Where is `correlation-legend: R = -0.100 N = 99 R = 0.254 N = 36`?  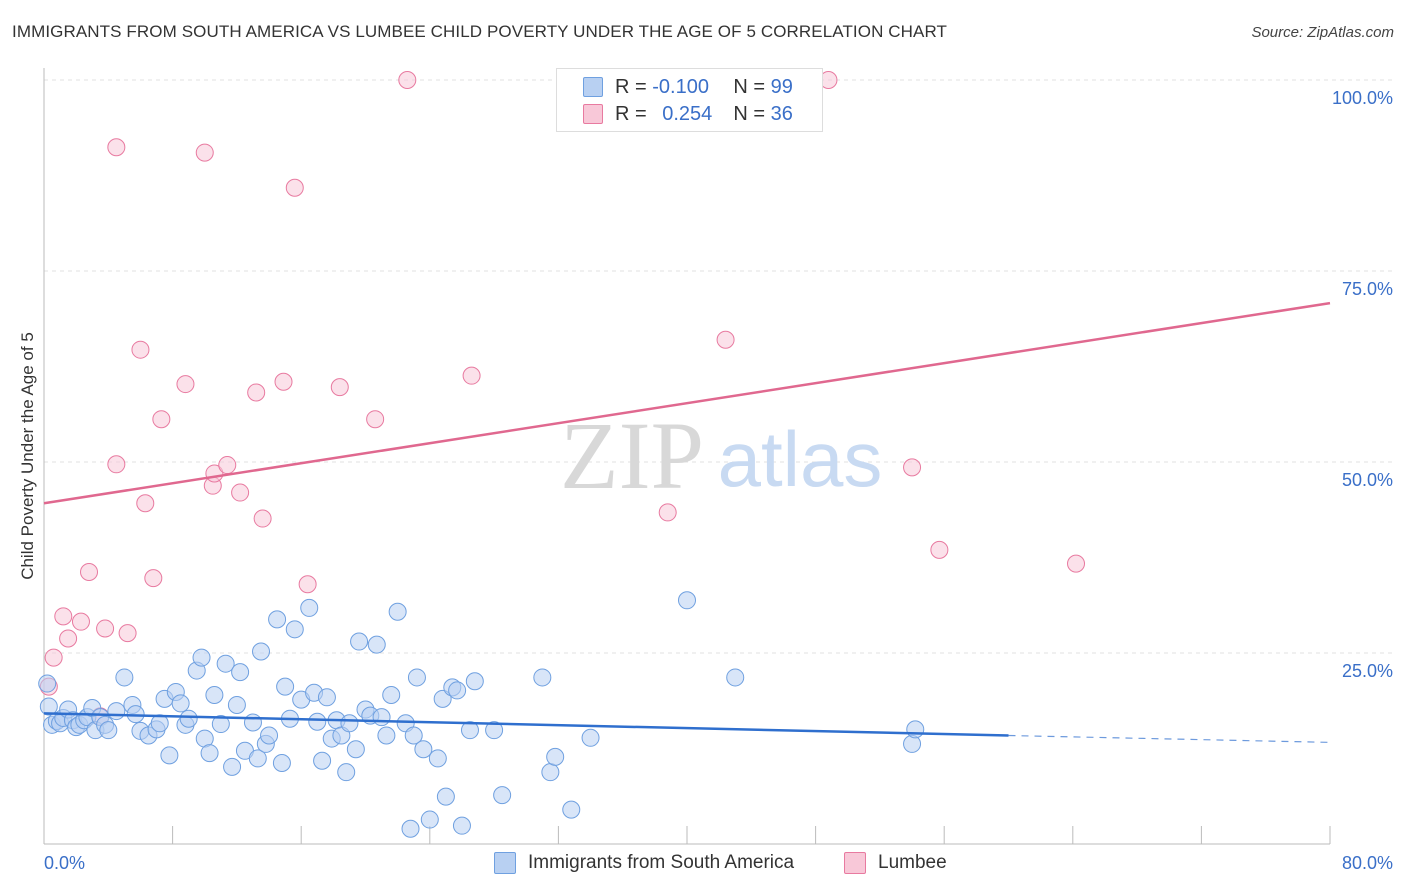
correlation-legend: R = -0.100 N = 99 R = 0.254 N = 36 is located at coordinates (689, 100).